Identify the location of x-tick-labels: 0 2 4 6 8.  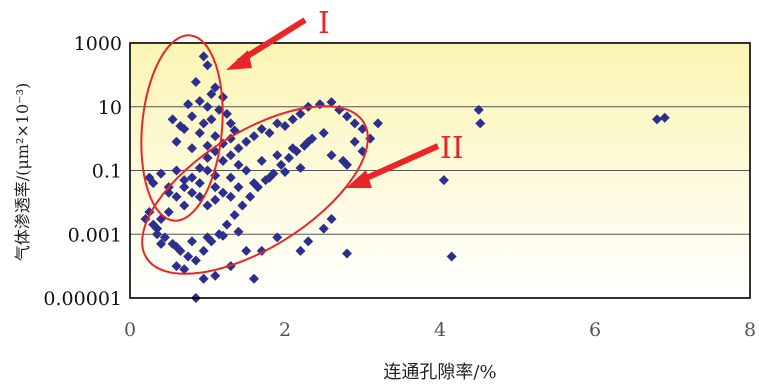
(440, 330).